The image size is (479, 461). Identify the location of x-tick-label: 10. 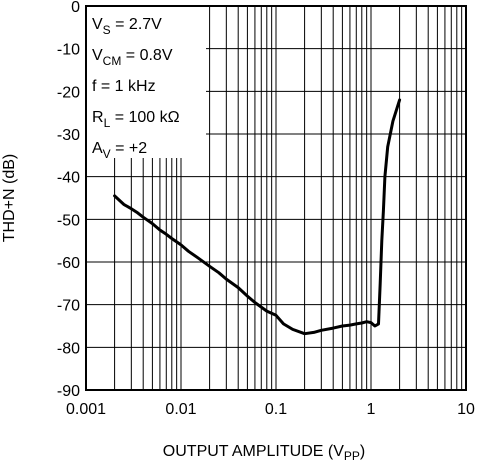
(466, 409).